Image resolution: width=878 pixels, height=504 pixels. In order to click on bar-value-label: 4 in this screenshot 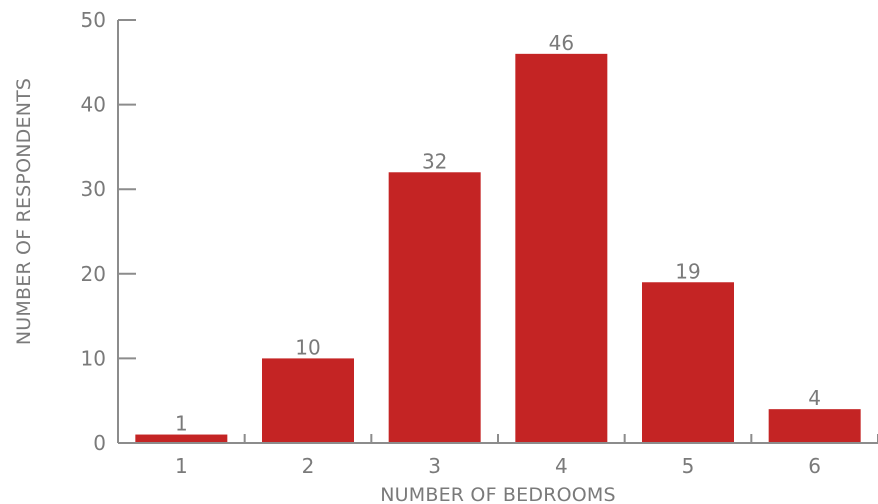, I will do `click(814, 398)`.